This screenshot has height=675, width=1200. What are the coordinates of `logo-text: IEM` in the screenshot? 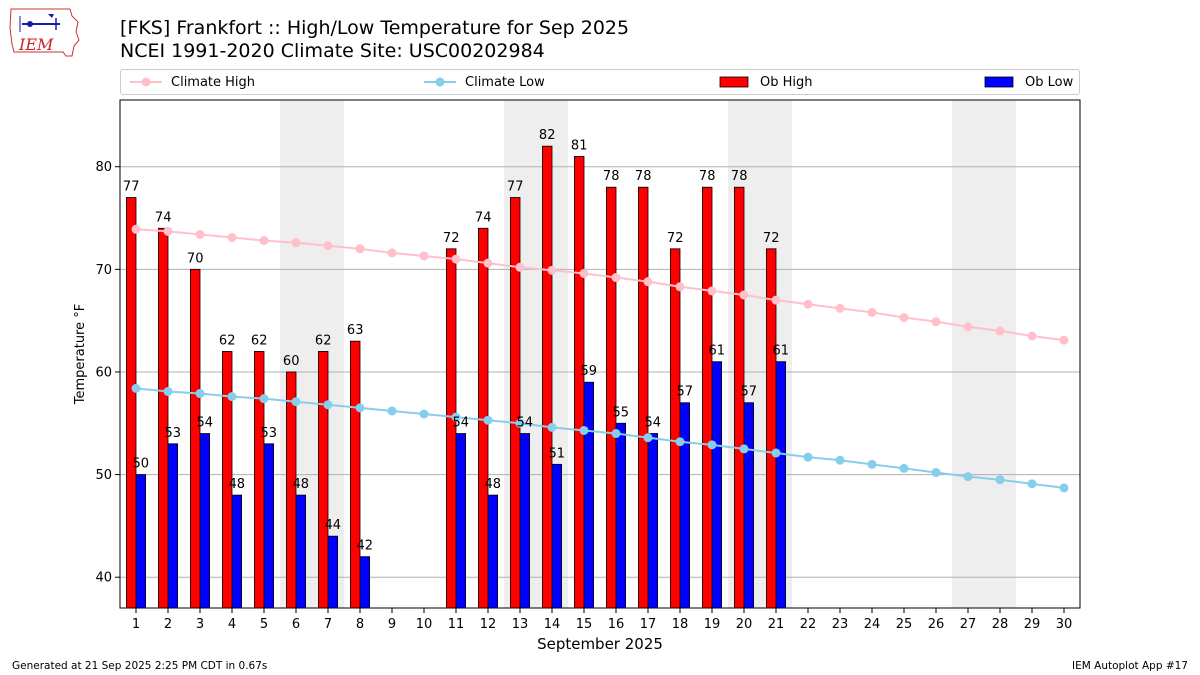 It's located at (36, 44).